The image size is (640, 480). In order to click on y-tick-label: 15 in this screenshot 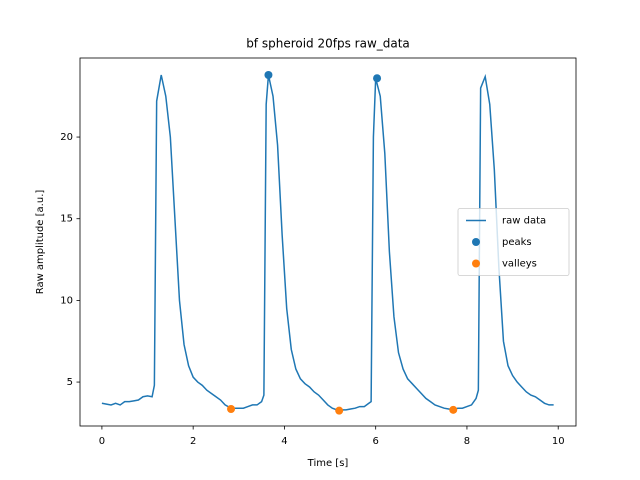, I will do `click(66, 219)`.